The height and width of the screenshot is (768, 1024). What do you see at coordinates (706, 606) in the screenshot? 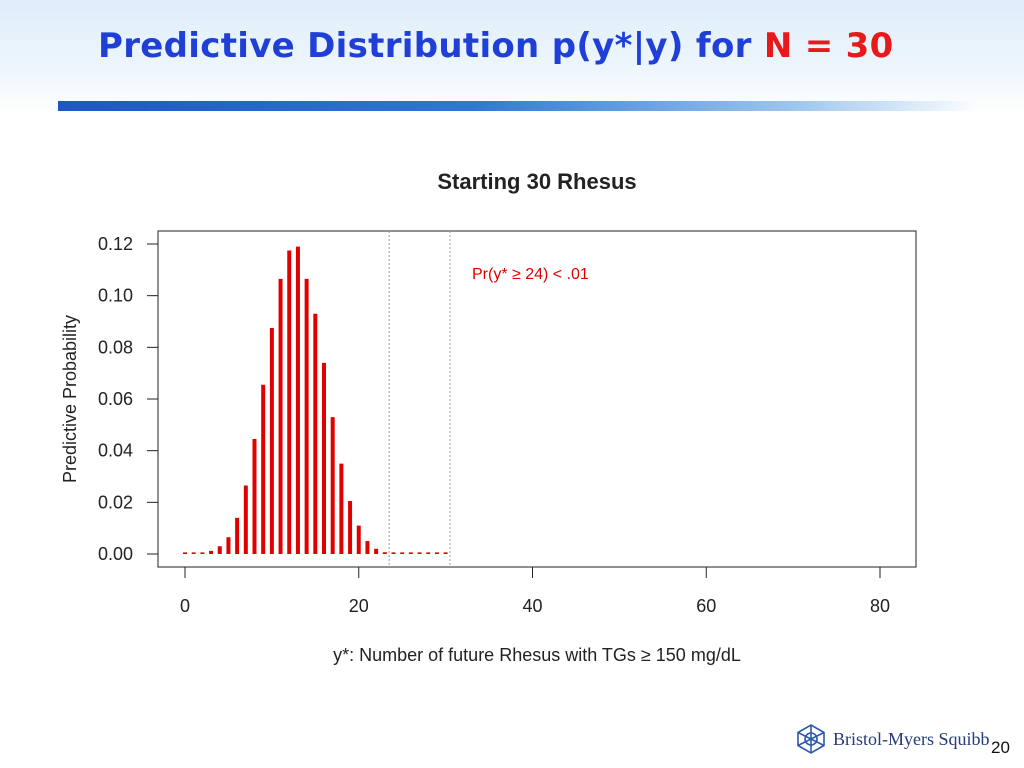
I see `x-tick-label: 60` at bounding box center [706, 606].